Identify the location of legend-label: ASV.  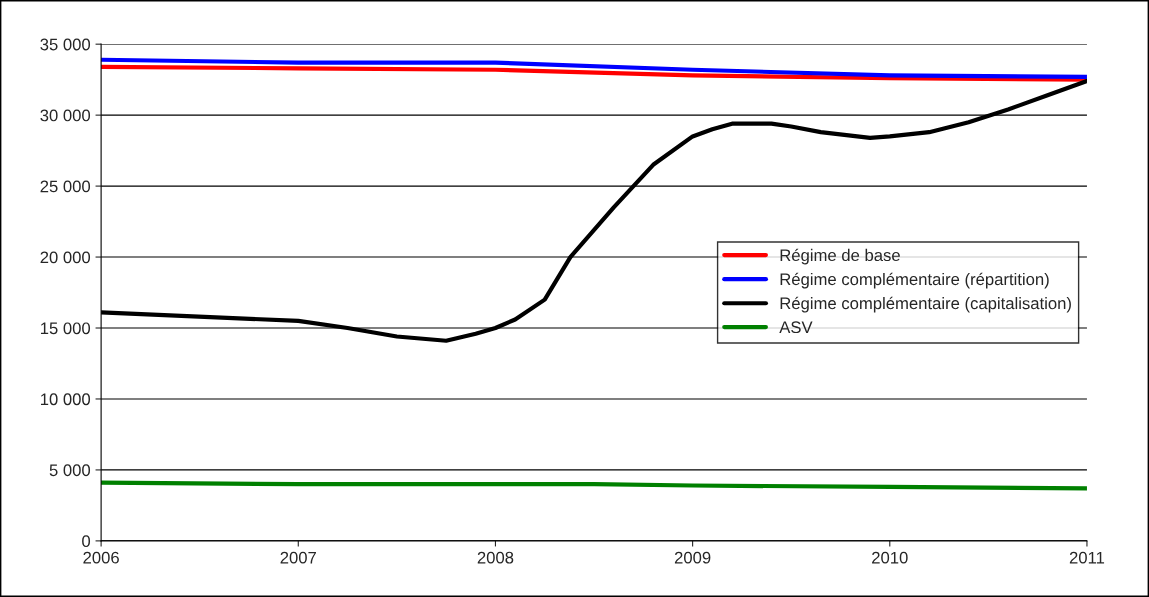
(796, 327).